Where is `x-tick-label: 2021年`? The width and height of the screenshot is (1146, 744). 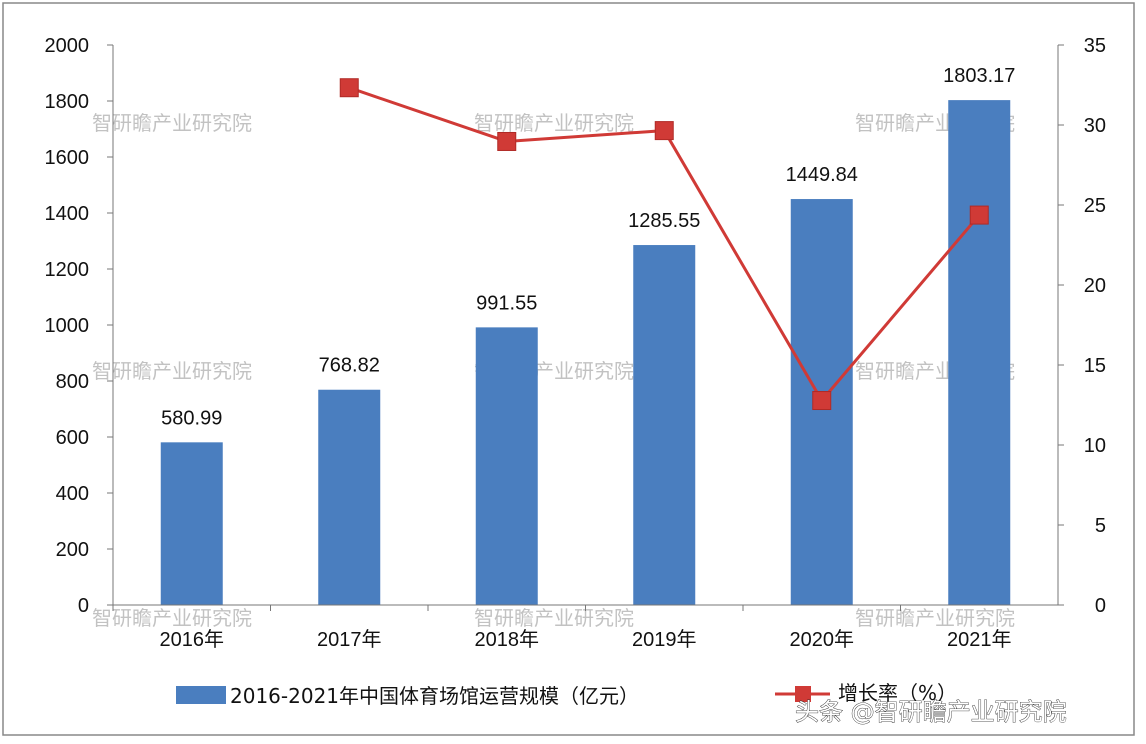 x-tick-label: 2021年 is located at coordinates (979, 639).